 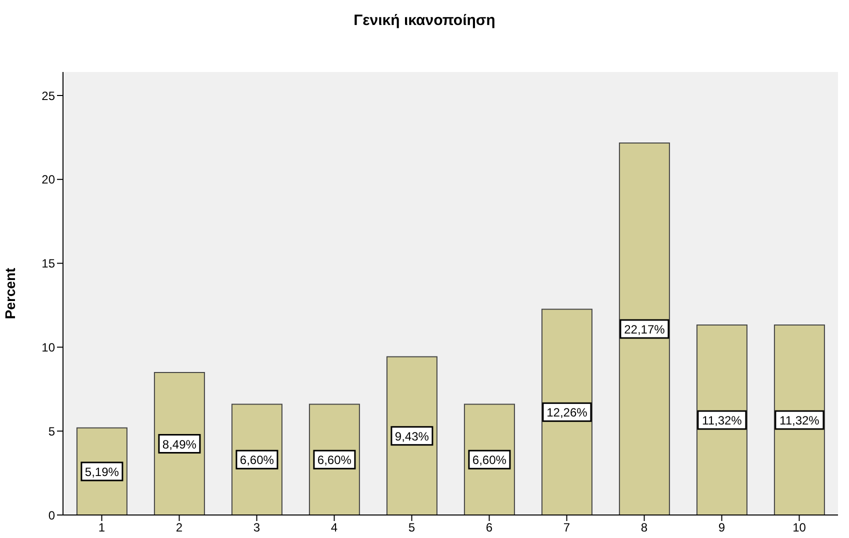 I want to click on data-label: 9,43%, so click(x=412, y=436).